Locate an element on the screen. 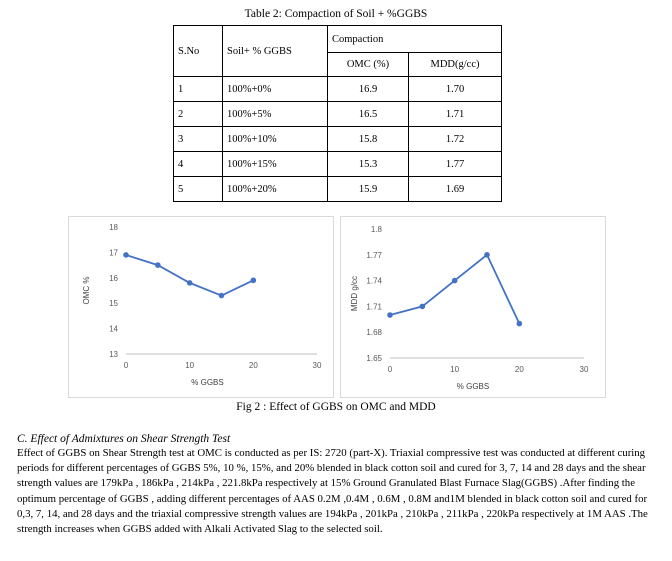 Image resolution: width=672 pixels, height=561 pixels. cell-soil: 100%+20% is located at coordinates (275, 189).